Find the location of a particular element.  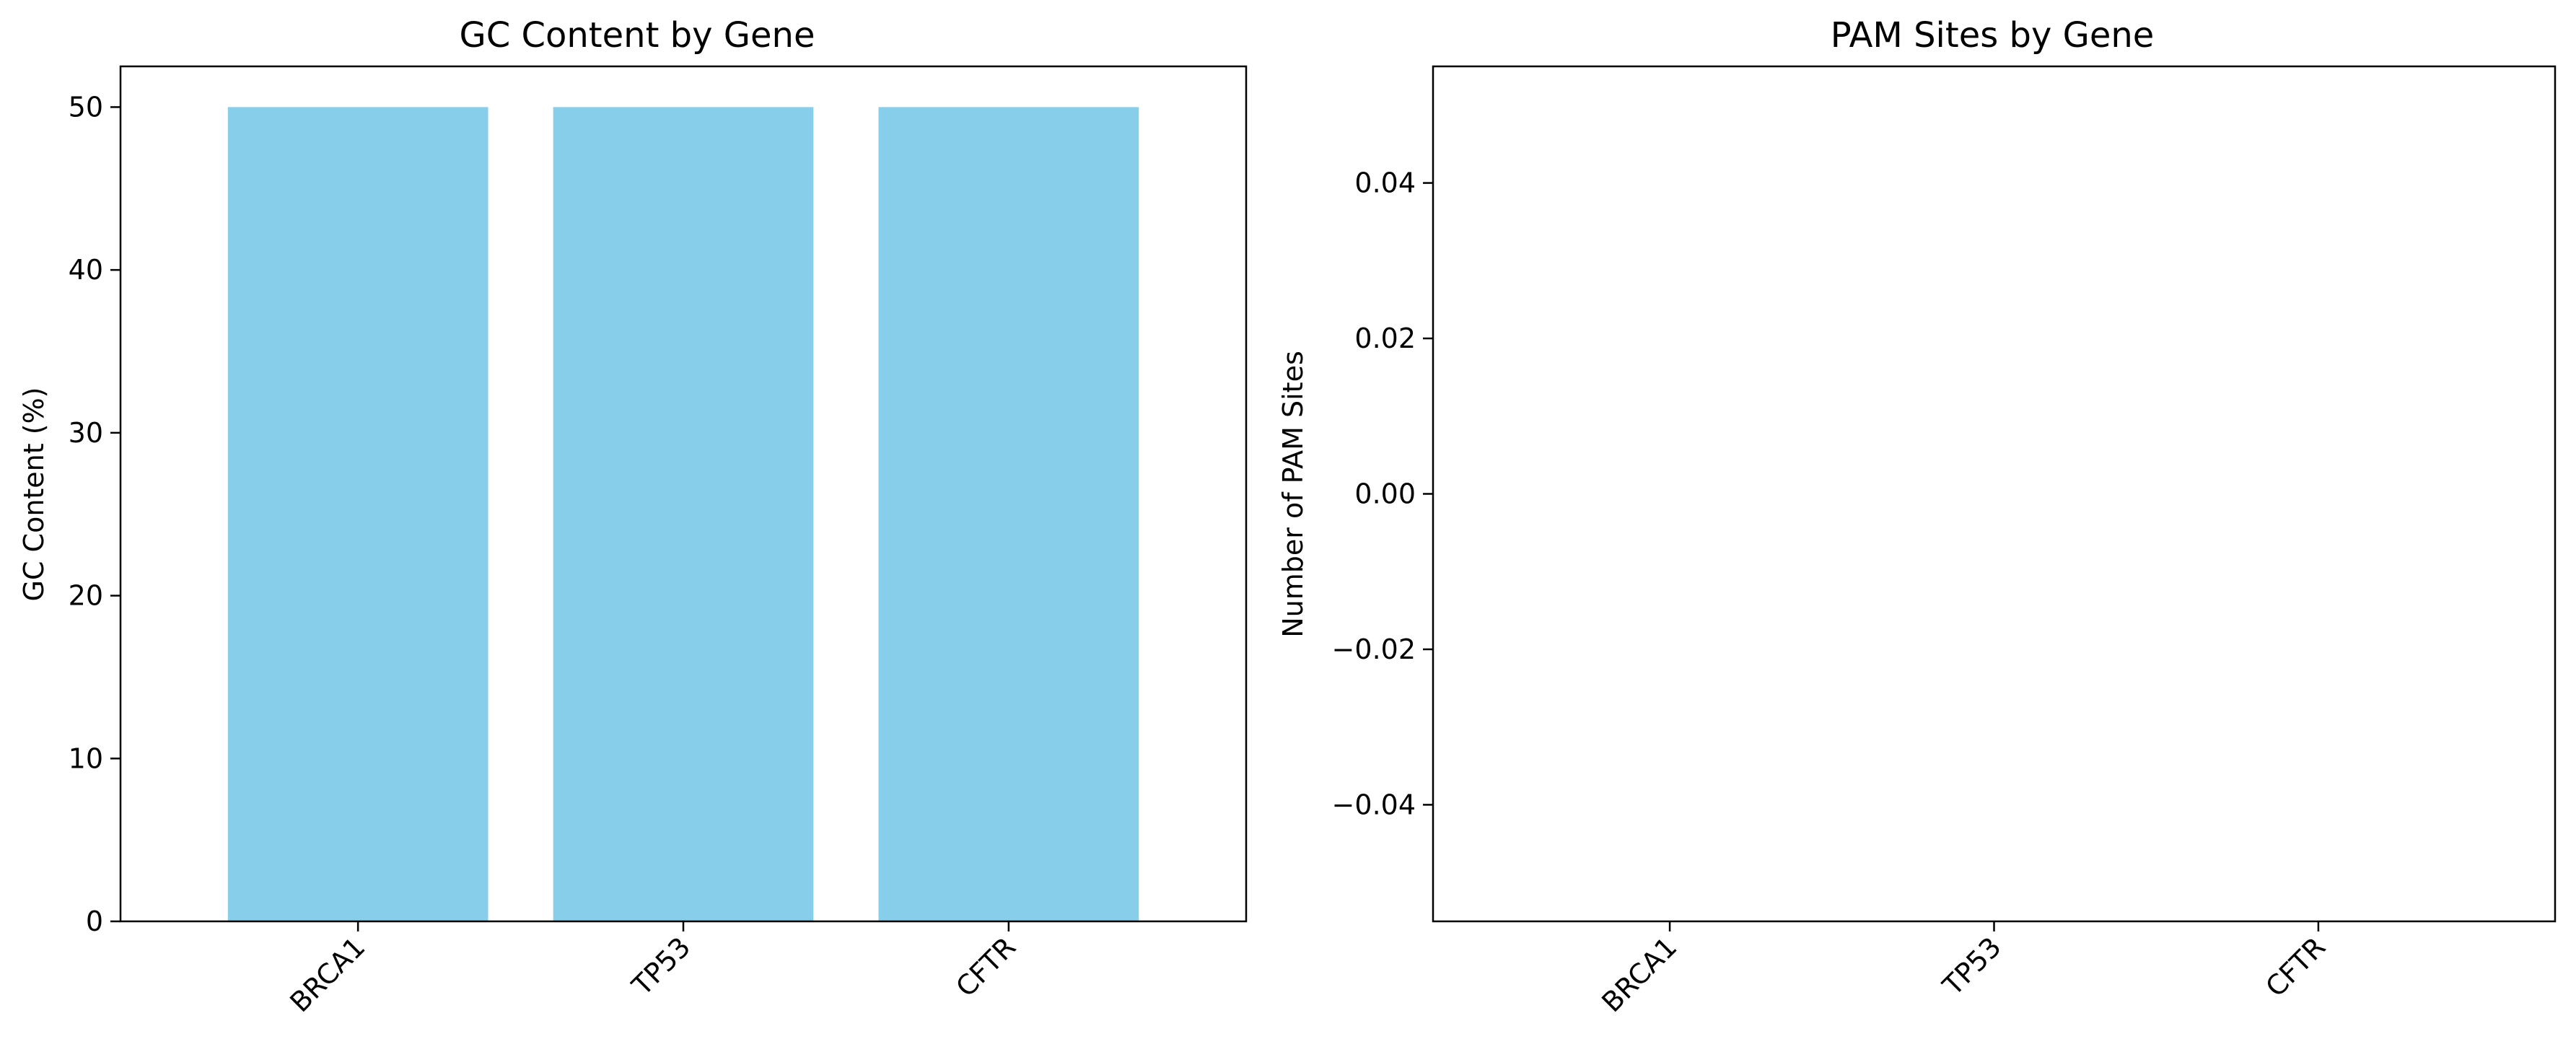

y-tick-label: −0.02 is located at coordinates (1374, 649).